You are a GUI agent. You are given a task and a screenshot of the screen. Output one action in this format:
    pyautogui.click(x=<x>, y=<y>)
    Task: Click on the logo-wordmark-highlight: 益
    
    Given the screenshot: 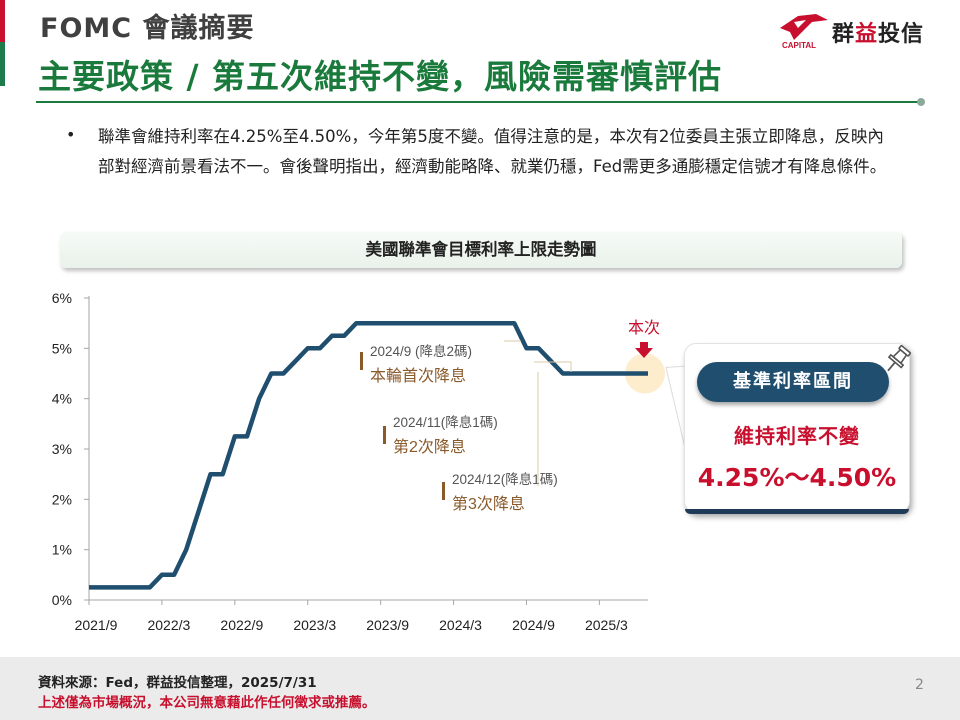 What is the action you would take?
    pyautogui.click(x=867, y=34)
    